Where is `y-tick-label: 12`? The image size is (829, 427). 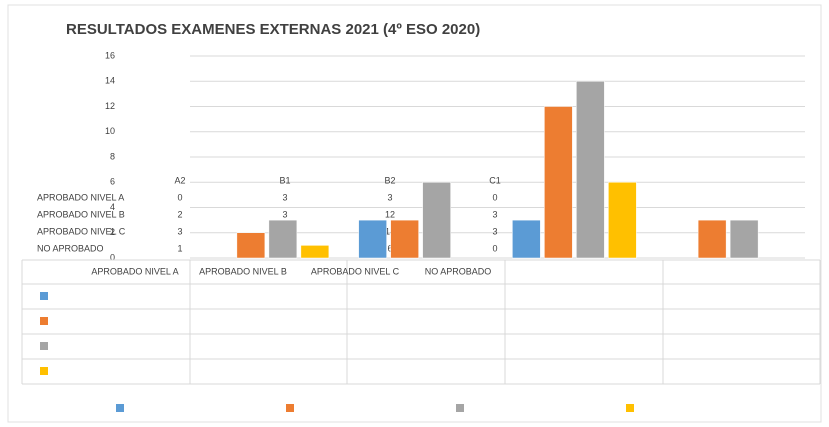 y-tick-label: 12 is located at coordinates (110, 106).